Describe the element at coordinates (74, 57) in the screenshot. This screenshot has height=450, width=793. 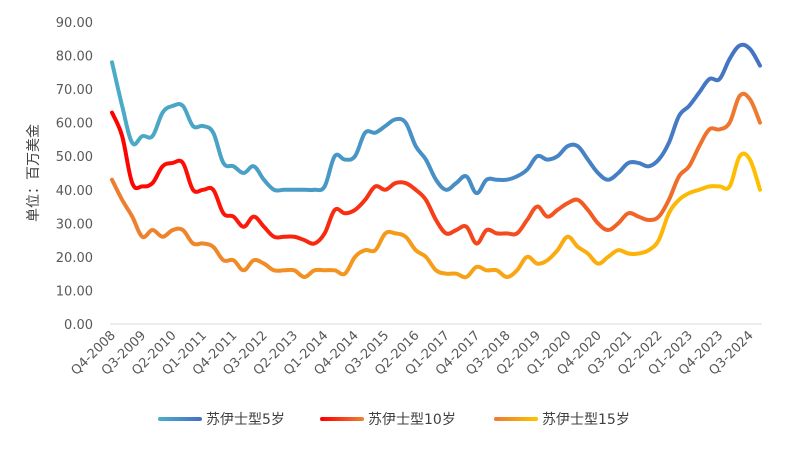
I see `y-tick-label: 80.00` at that location.